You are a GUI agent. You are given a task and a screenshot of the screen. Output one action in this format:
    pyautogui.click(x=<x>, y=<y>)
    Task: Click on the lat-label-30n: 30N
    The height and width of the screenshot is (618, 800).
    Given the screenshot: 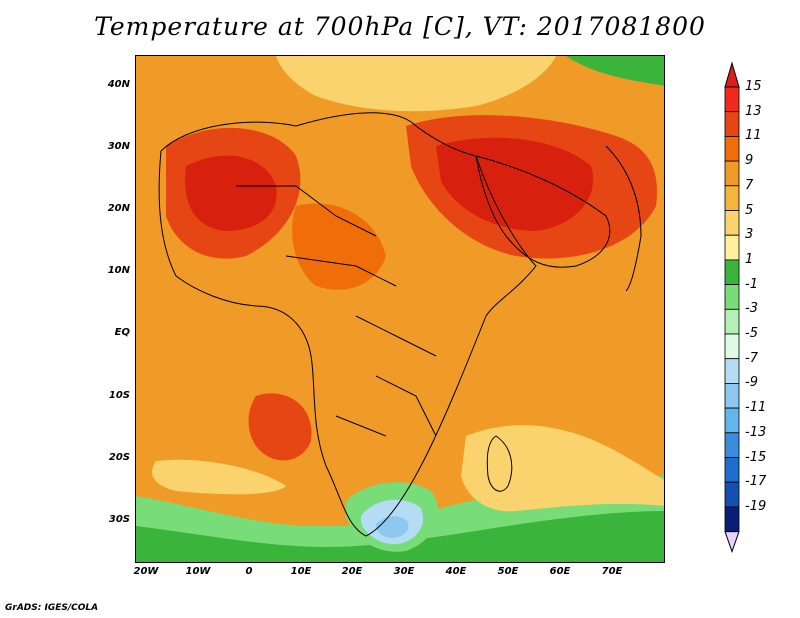 What is the action you would take?
    pyautogui.click(x=118, y=146)
    